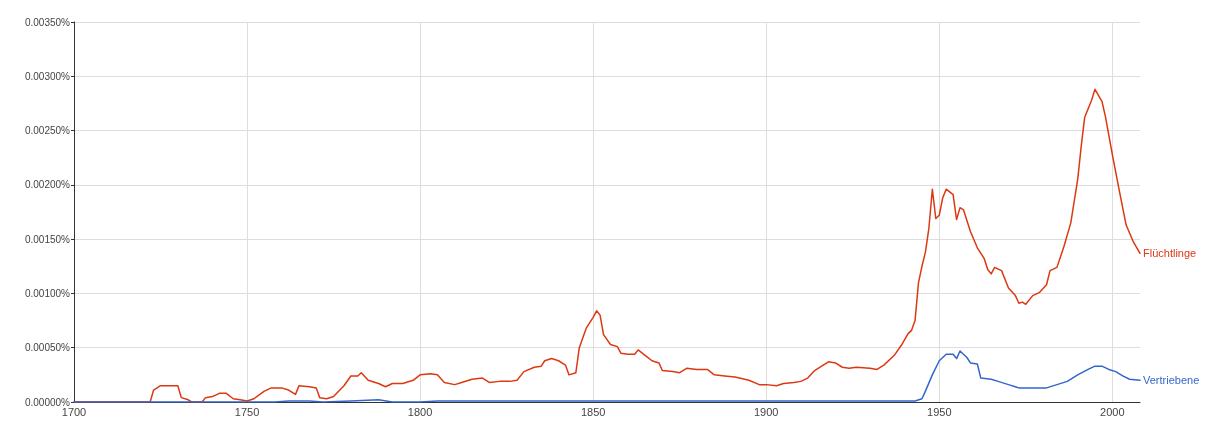 The width and height of the screenshot is (1210, 427). What do you see at coordinates (593, 411) in the screenshot?
I see `x-tick-label: 1850` at bounding box center [593, 411].